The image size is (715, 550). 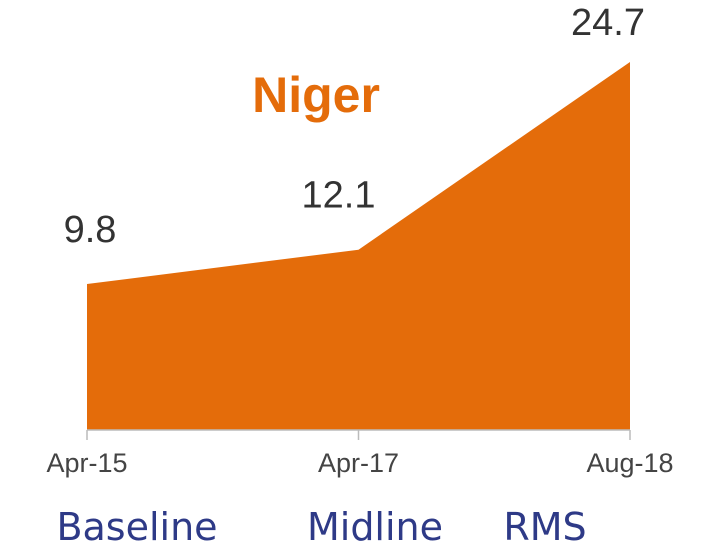 What do you see at coordinates (375, 527) in the screenshot?
I see `phase-label: Midline` at bounding box center [375, 527].